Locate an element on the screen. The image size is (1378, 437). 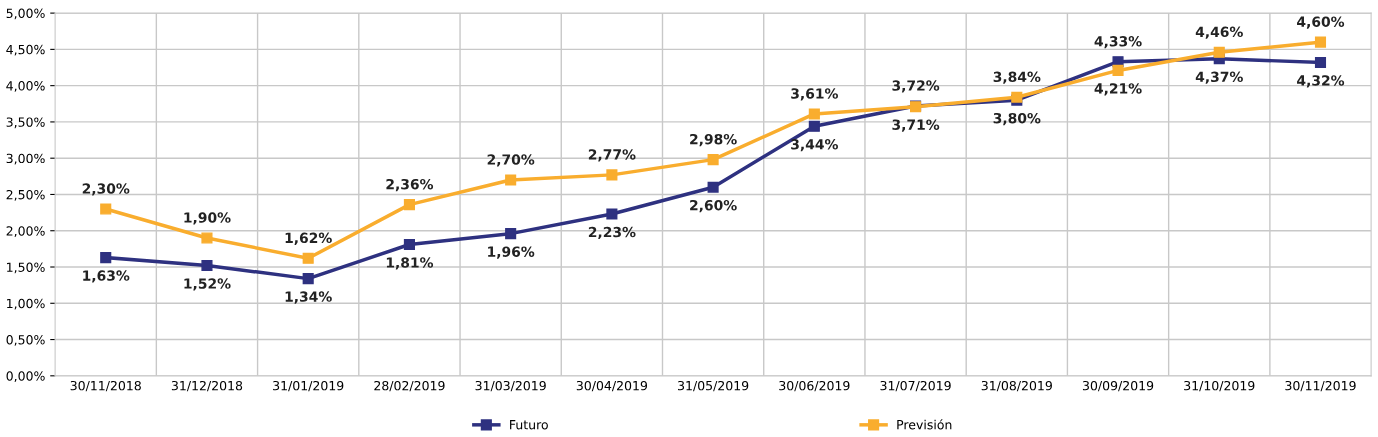
x-tick-label: 31/10/2019 is located at coordinates (1219, 386).